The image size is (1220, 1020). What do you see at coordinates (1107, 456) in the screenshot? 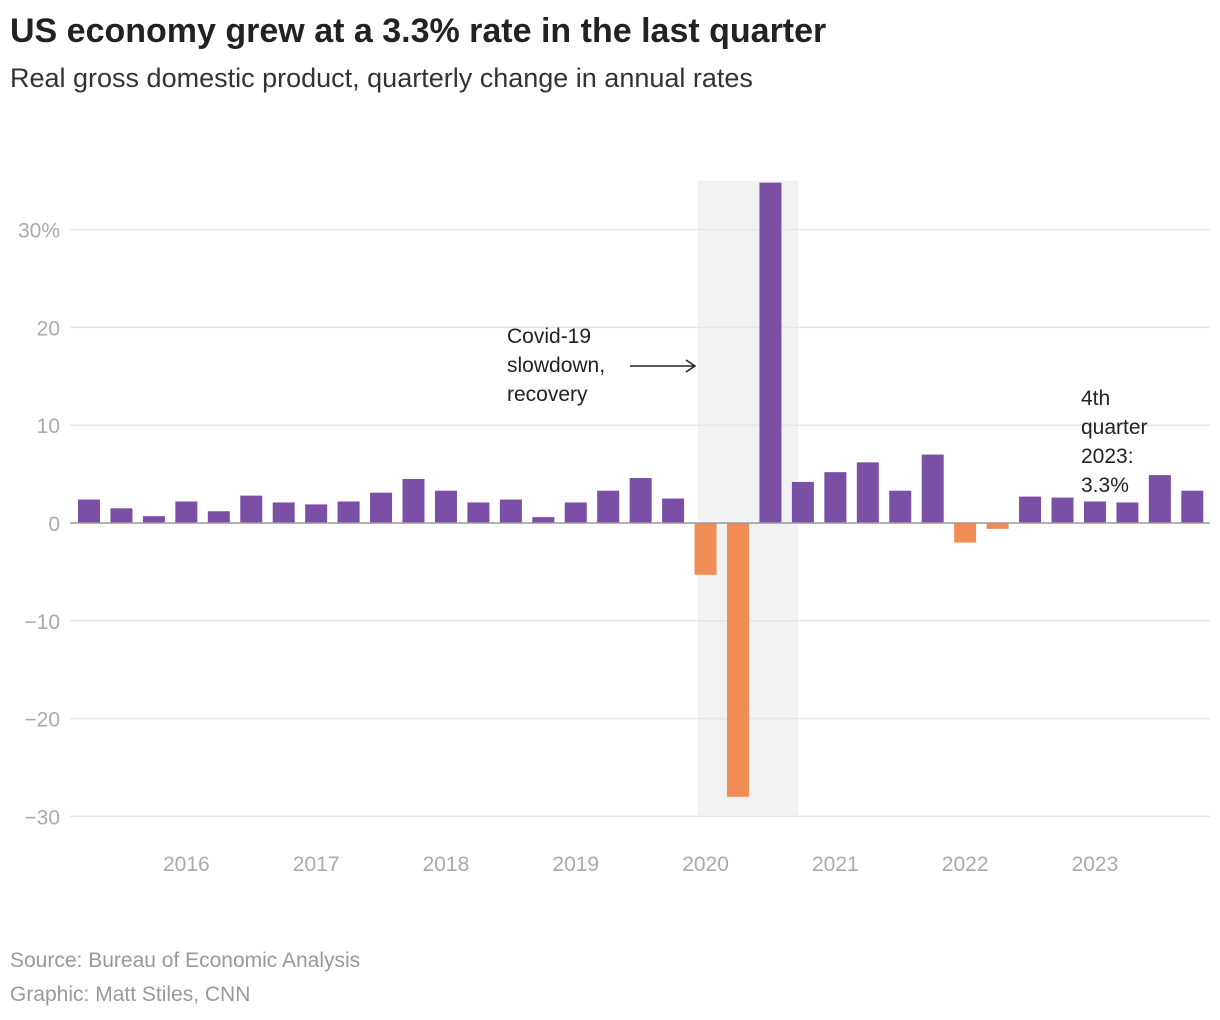
I see `last-quarter-annotation: 2023:` at bounding box center [1107, 456].